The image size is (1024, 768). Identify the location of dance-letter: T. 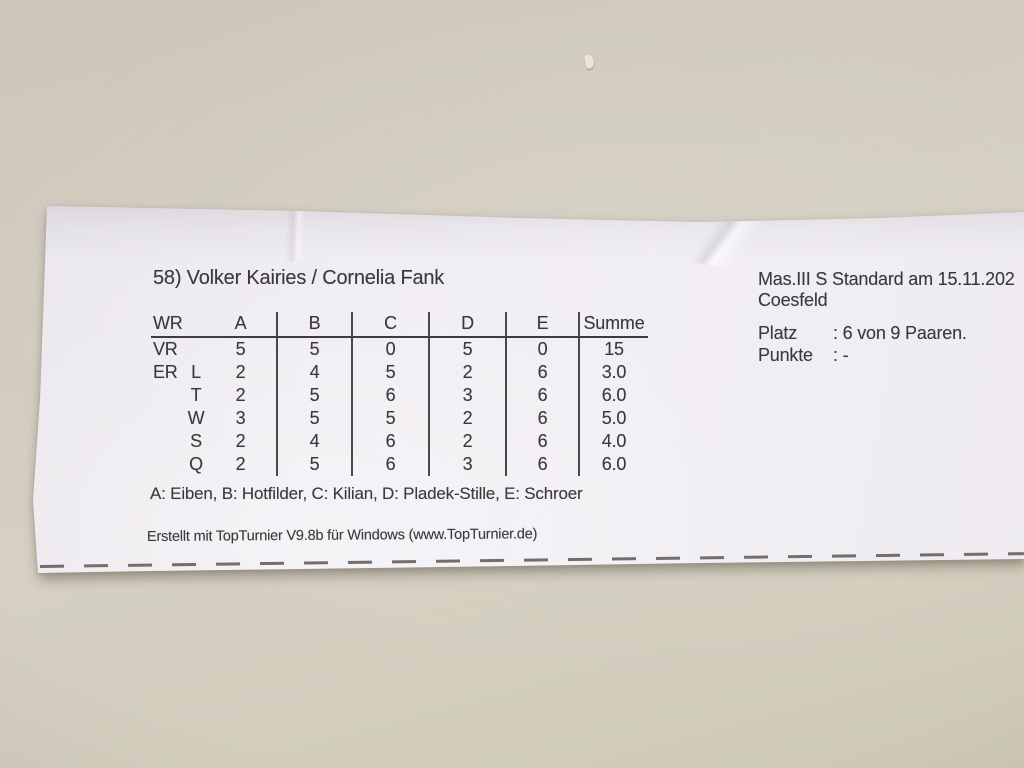
(196, 395).